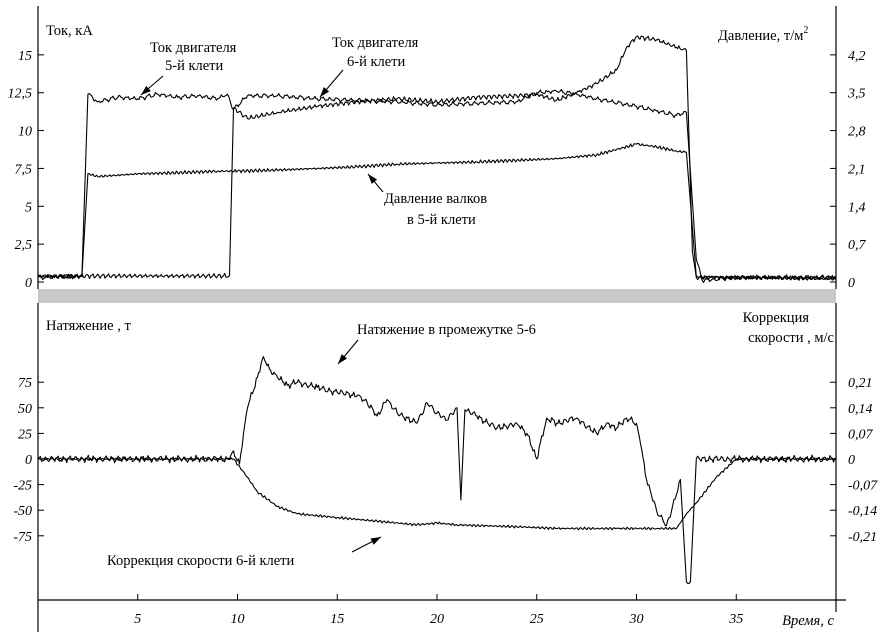 The height and width of the screenshot is (632, 886). Describe the element at coordinates (25, 56) in the screenshot. I see `top-left-tick-label: 15` at that location.